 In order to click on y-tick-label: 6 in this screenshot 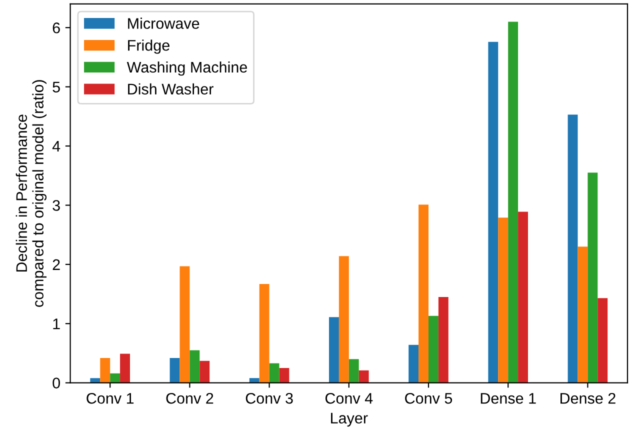, I will do `click(56, 28)`.